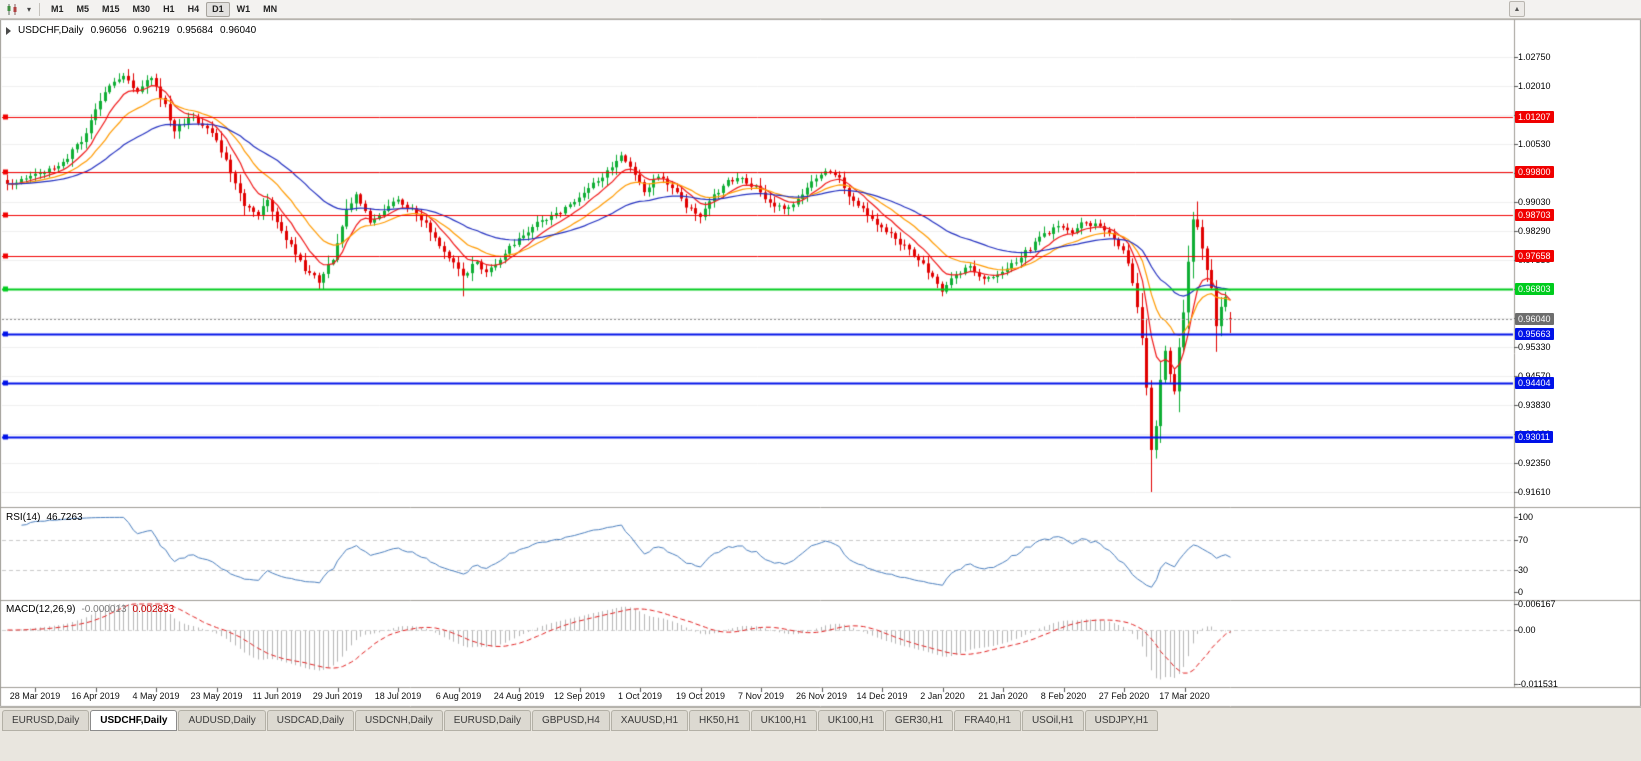 The height and width of the screenshot is (761, 1641). What do you see at coordinates (1052, 720) in the screenshot?
I see `tab-usoil-h1: USOil,H1` at bounding box center [1052, 720].